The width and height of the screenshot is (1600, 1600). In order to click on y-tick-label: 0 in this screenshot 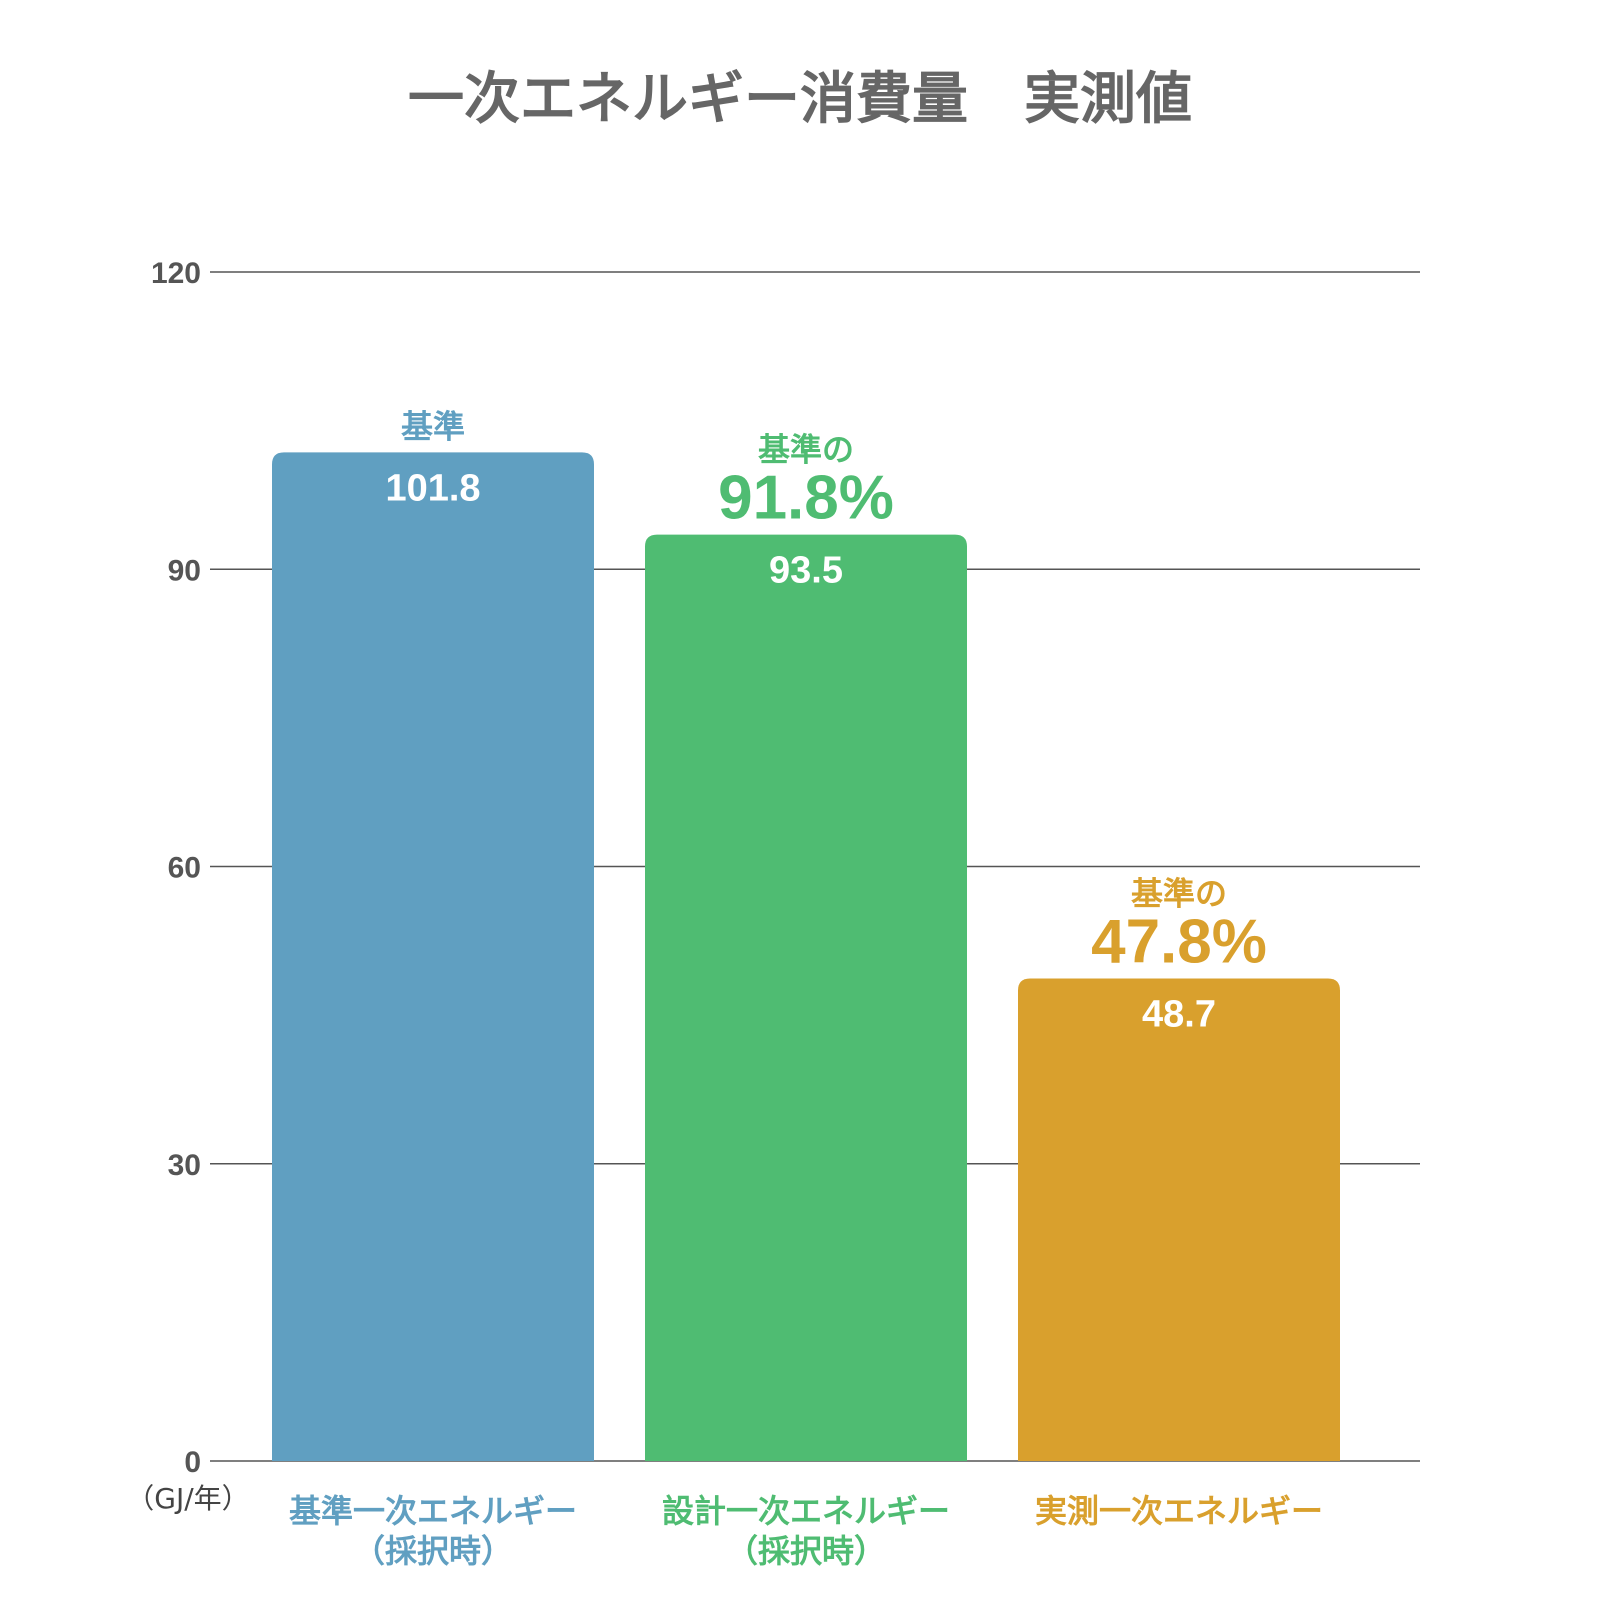, I will do `click(192, 1462)`.